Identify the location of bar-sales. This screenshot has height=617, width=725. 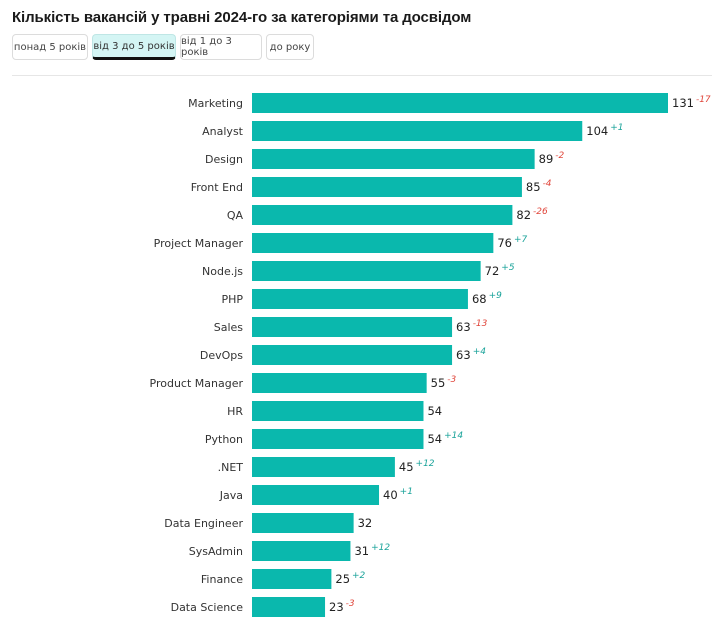
(352, 327).